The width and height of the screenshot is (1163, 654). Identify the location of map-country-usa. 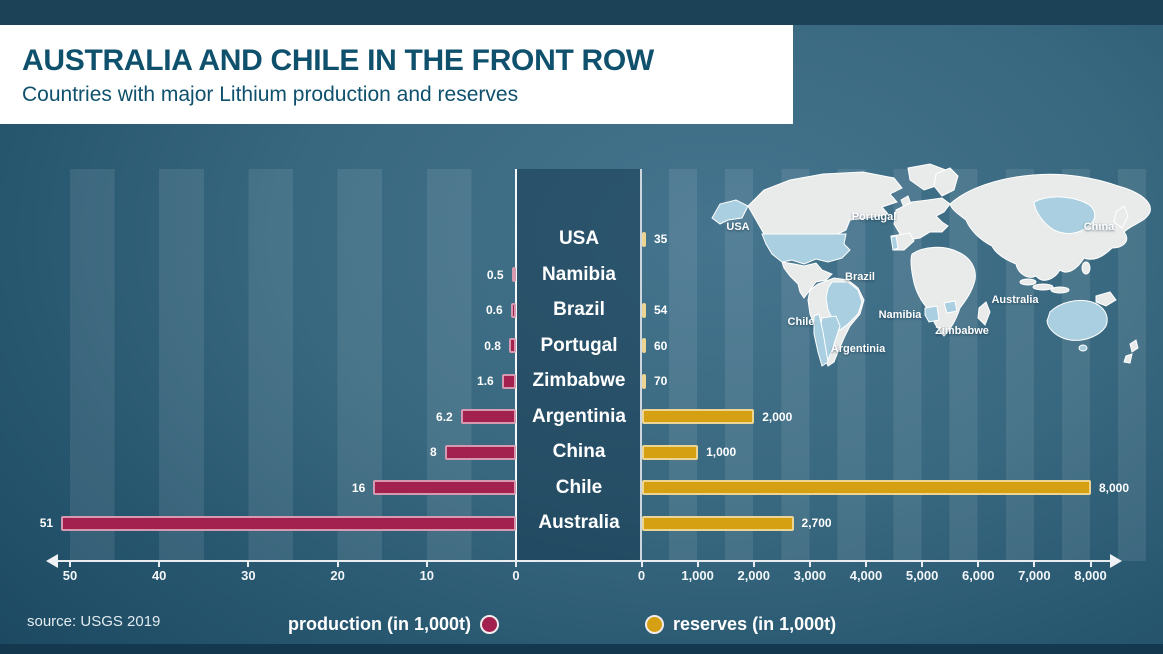
(806, 249).